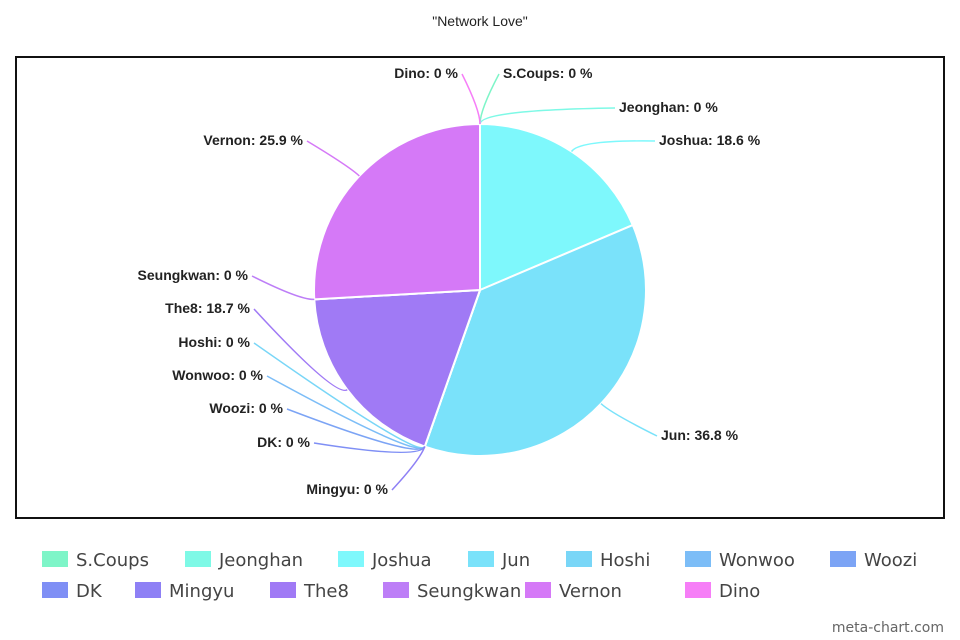  What do you see at coordinates (347, 489) in the screenshot?
I see `data-label: Mingyu: 0 %` at bounding box center [347, 489].